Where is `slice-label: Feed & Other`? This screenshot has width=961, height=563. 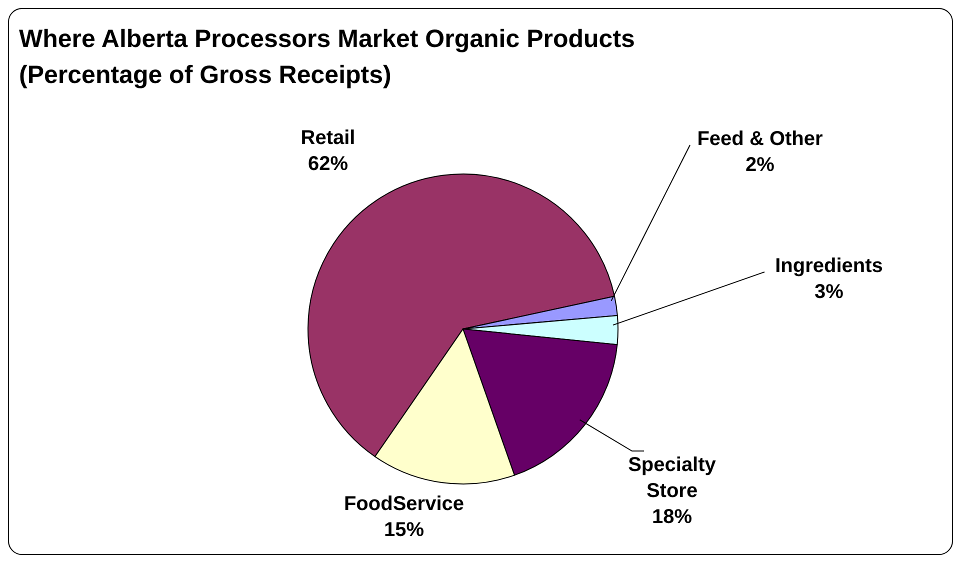
slice-label: Feed & Other is located at coordinates (760, 139).